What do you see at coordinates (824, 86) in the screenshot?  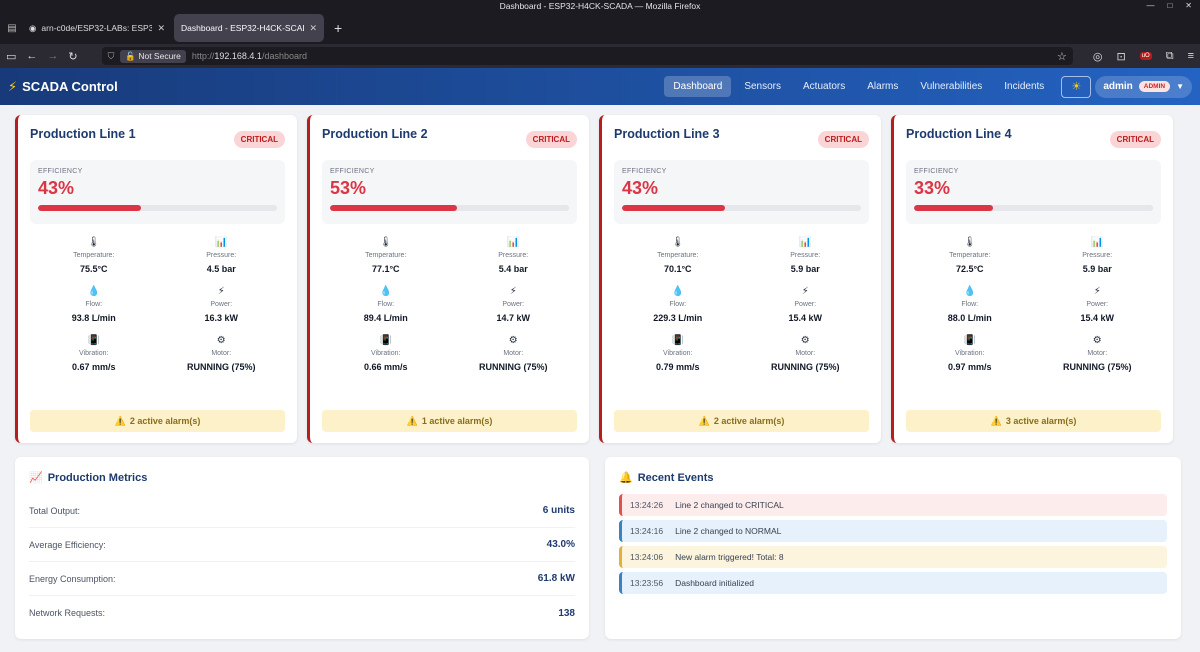 I see `nav-actuators: Actuators` at bounding box center [824, 86].